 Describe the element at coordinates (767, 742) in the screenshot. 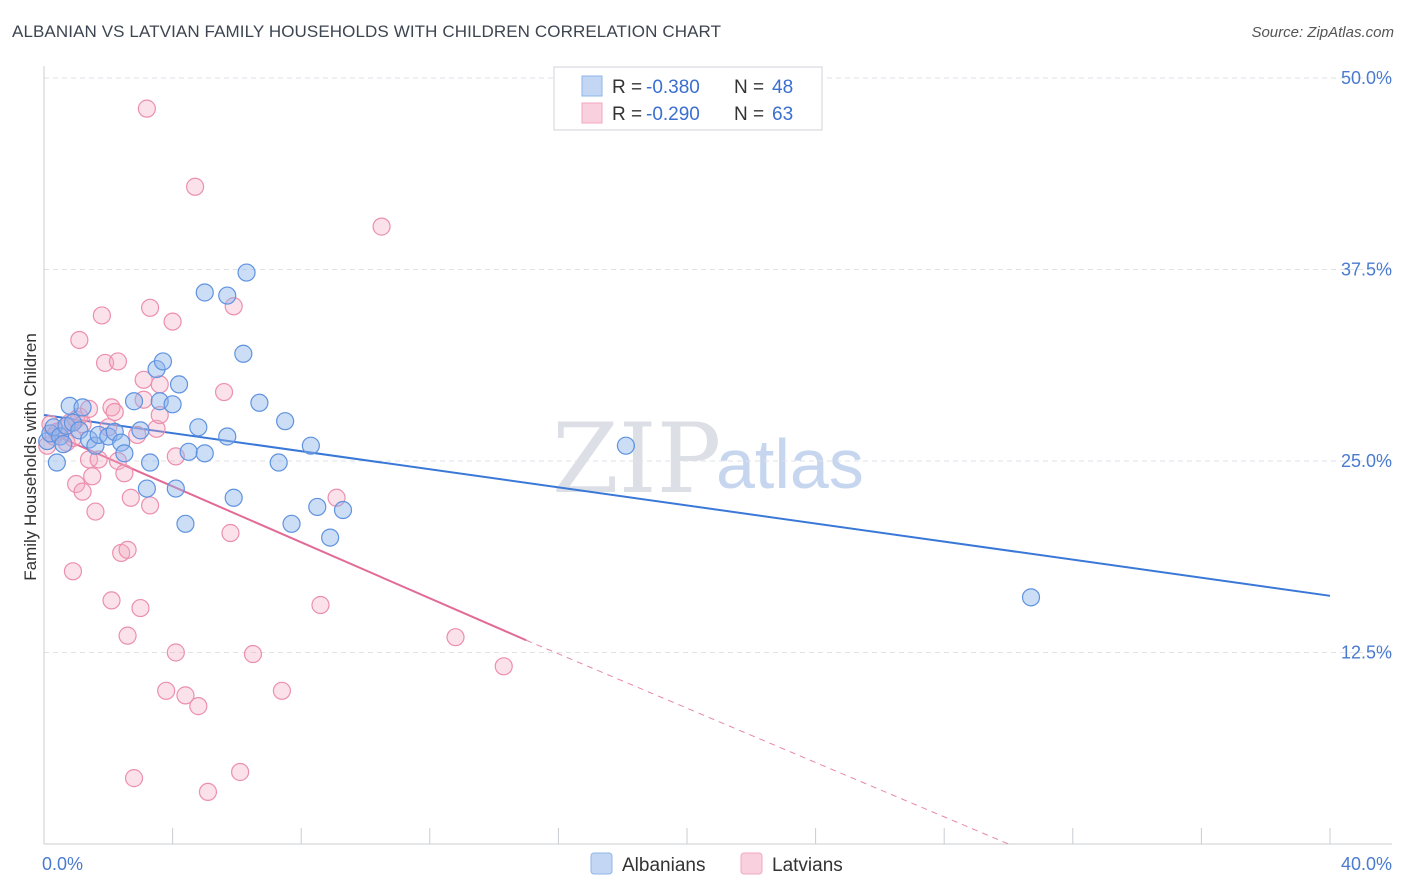

I see `trend-extension-latvians` at that location.